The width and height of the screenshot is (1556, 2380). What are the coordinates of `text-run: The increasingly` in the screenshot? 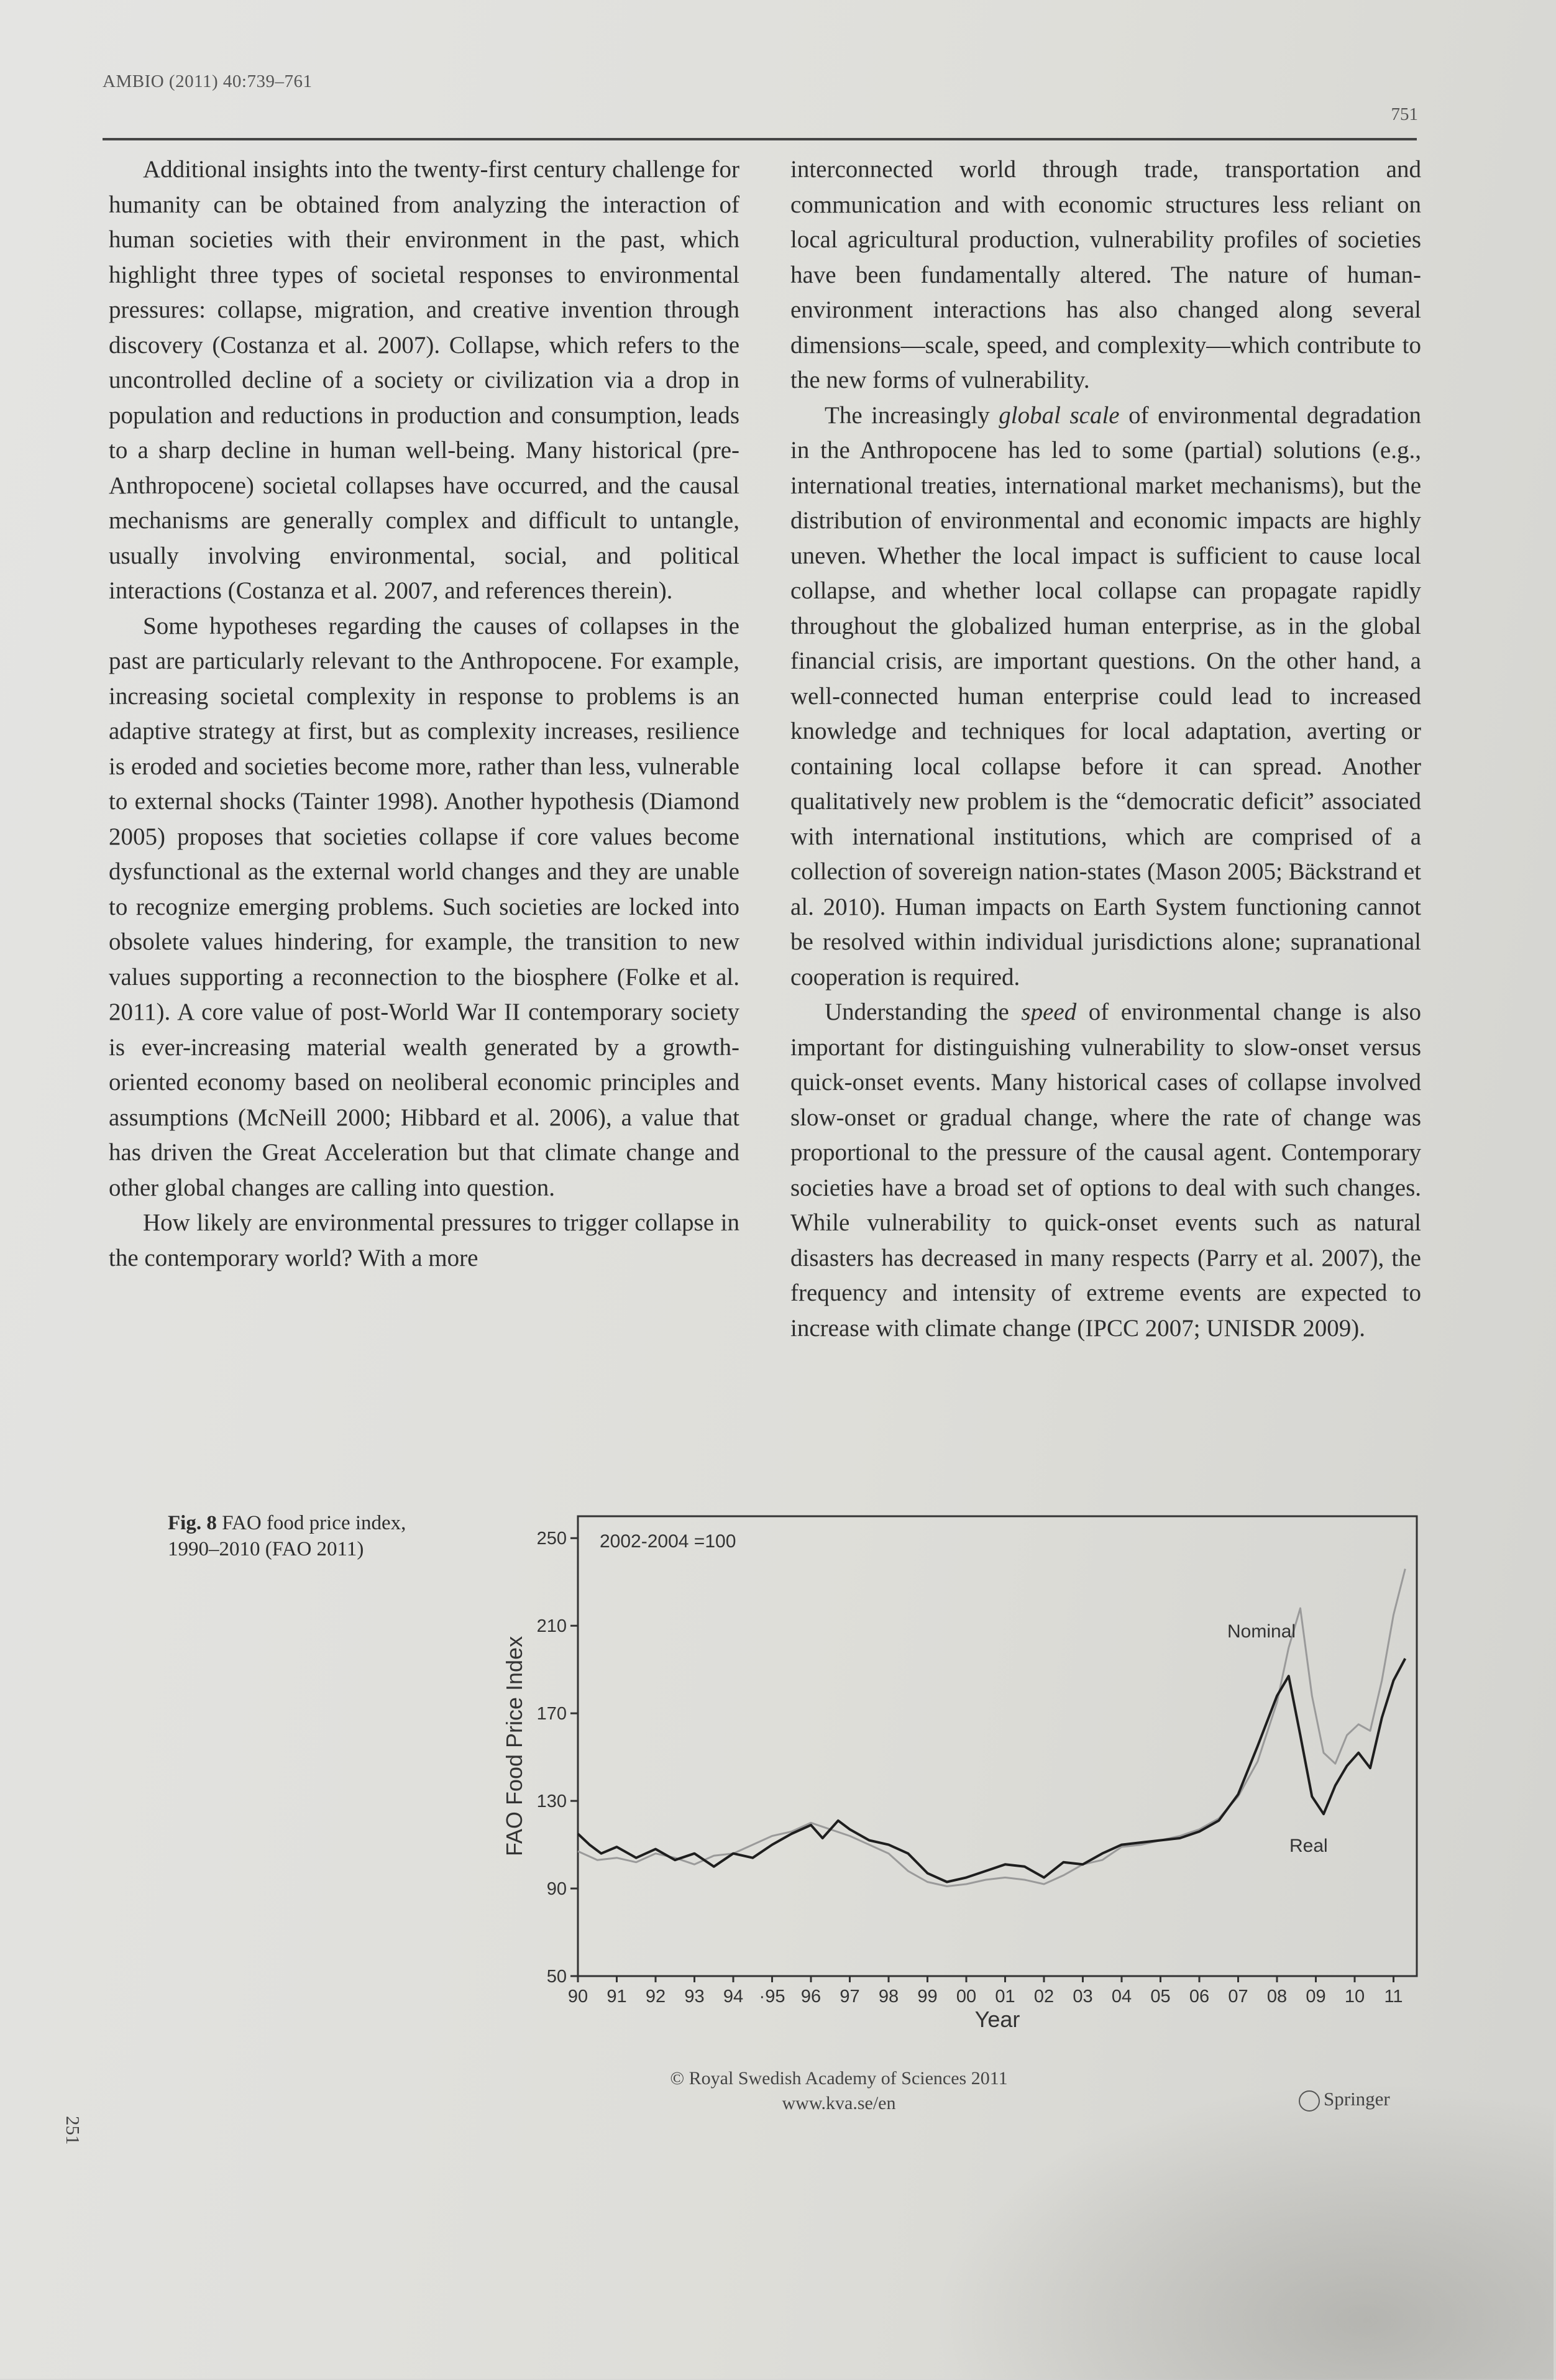 It's located at (912, 415).